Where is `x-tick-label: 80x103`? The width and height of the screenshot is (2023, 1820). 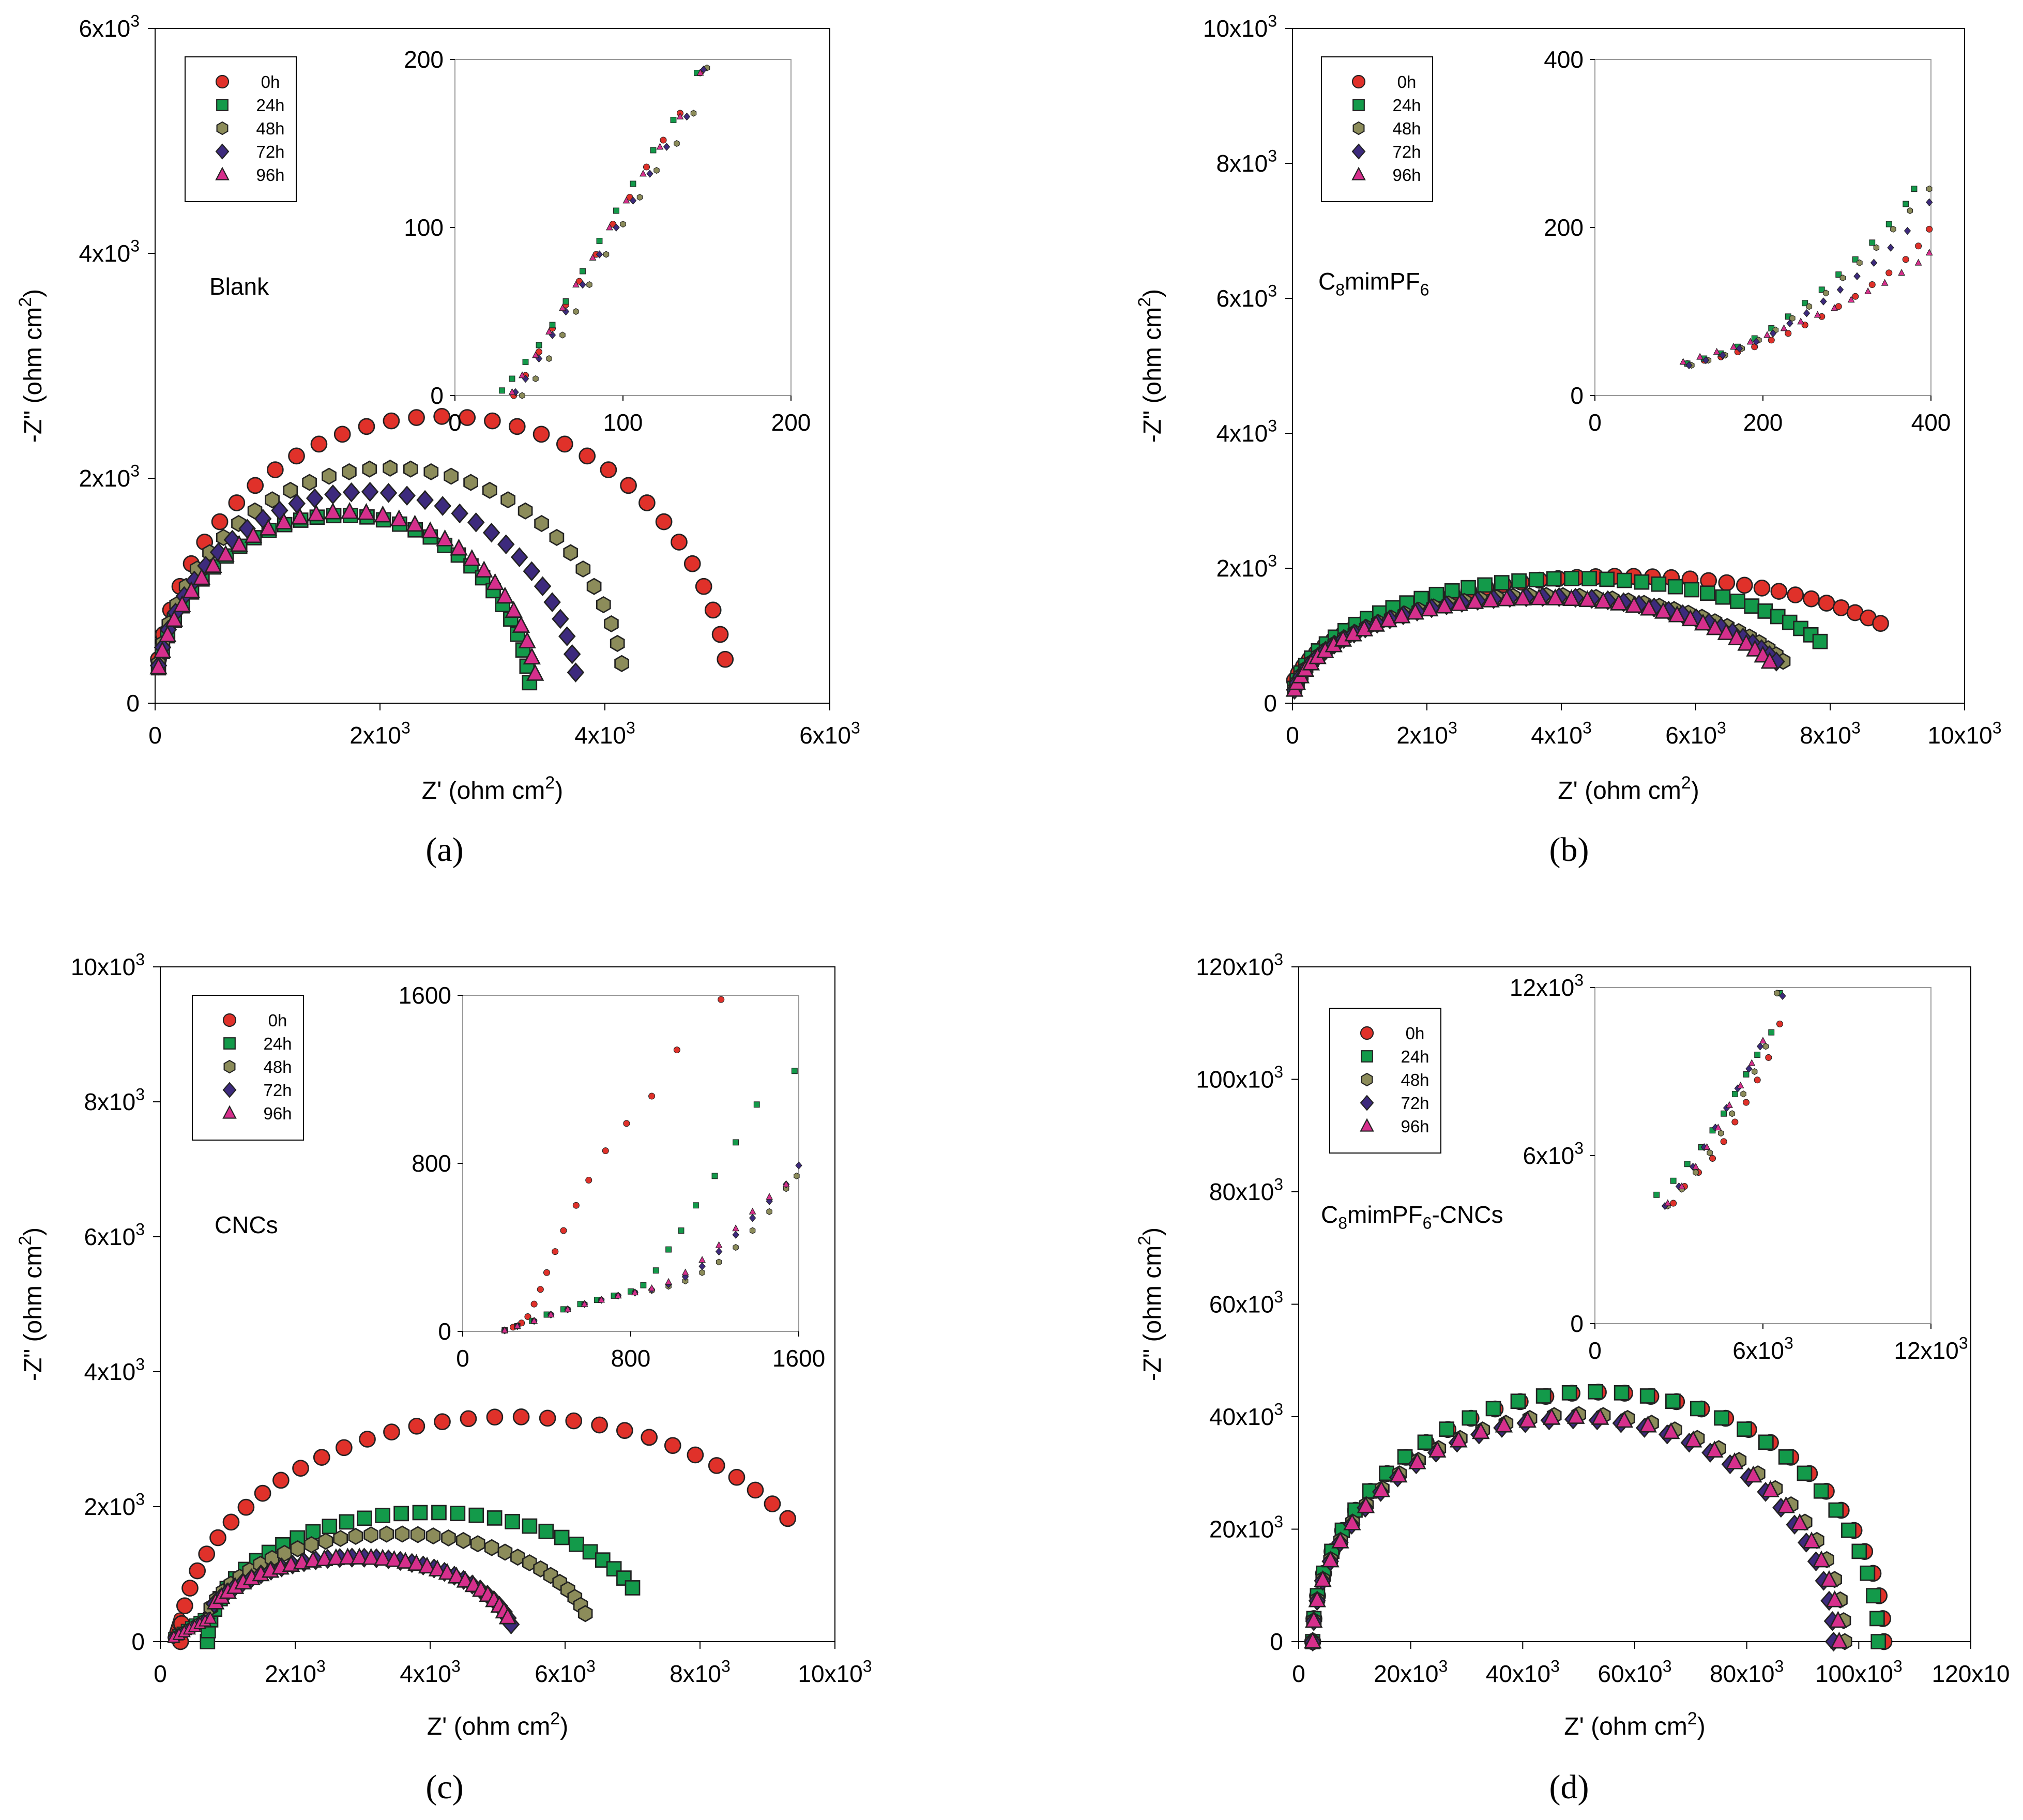
x-tick-label: 80x103 is located at coordinates (1747, 1672).